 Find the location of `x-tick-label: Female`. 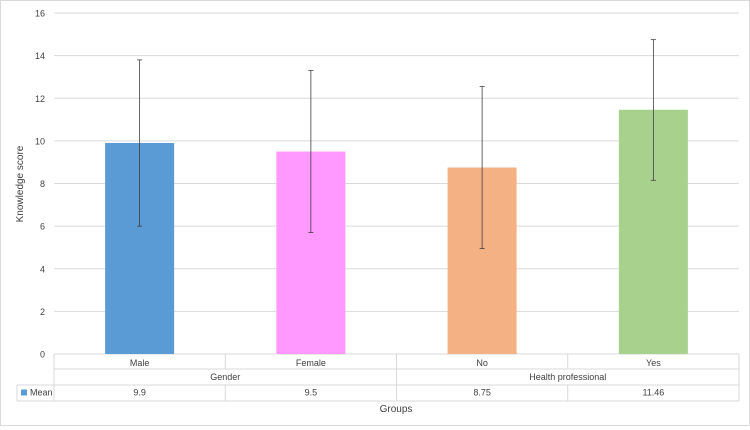

x-tick-label: Female is located at coordinates (311, 363).